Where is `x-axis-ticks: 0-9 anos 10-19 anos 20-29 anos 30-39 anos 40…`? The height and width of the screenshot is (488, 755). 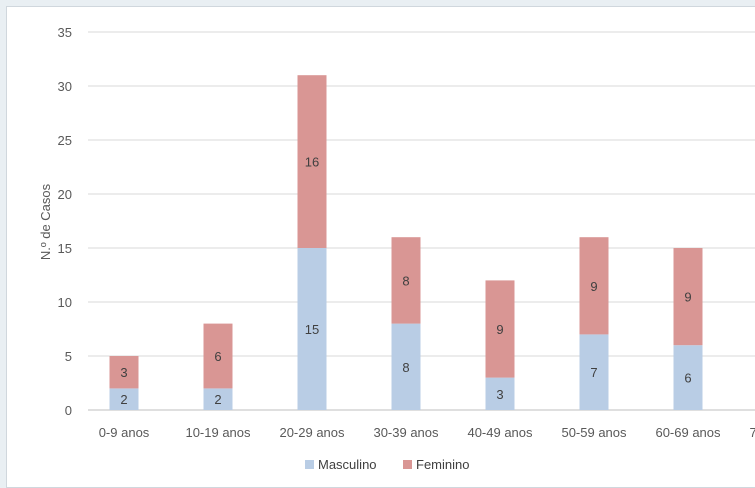 x-axis-ticks: 0-9 anos 10-19 anos 20-29 anos 30-39 anos 40… is located at coordinates (427, 432).